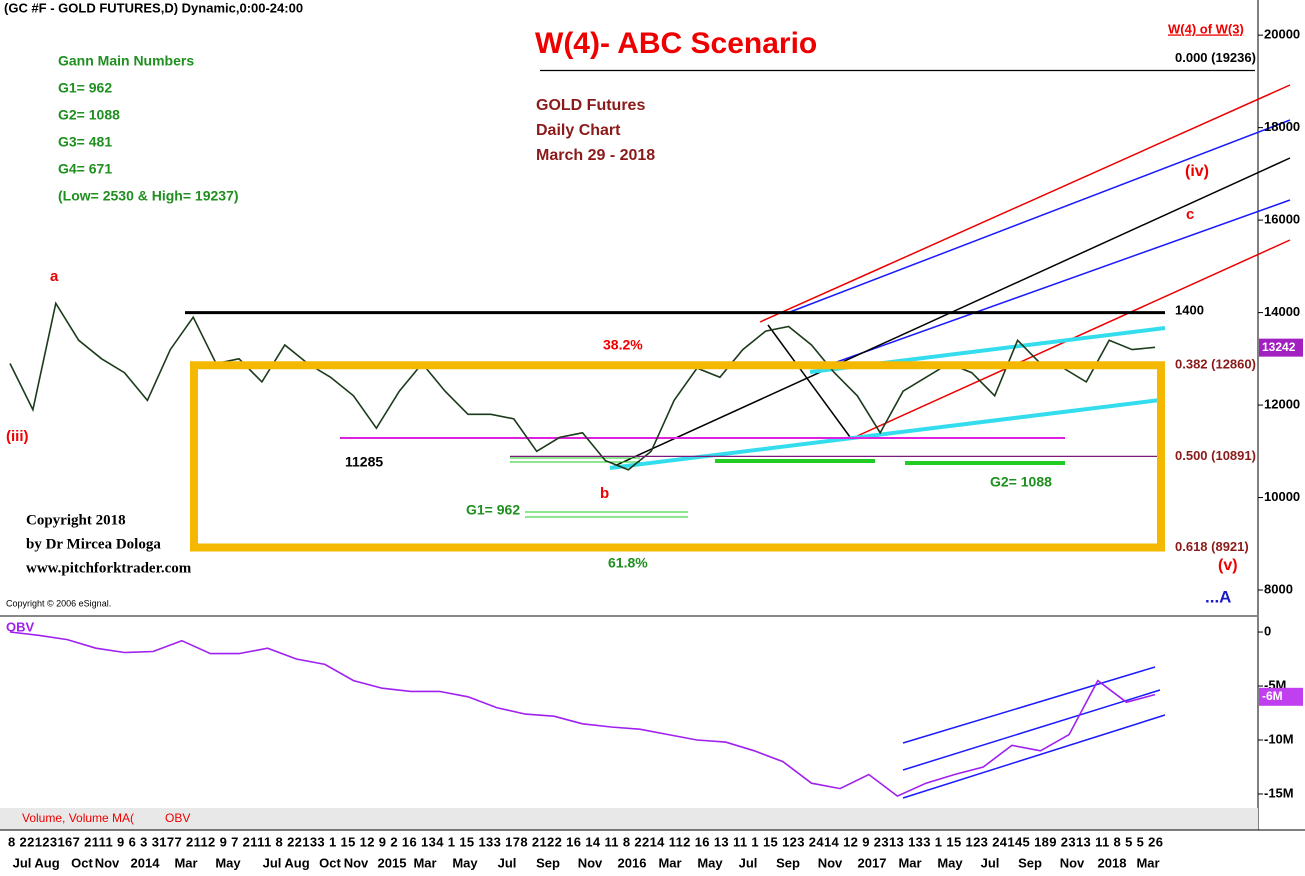  Describe the element at coordinates (78, 818) in the screenshot. I see `tab: Volume, Volume MA(` at that location.